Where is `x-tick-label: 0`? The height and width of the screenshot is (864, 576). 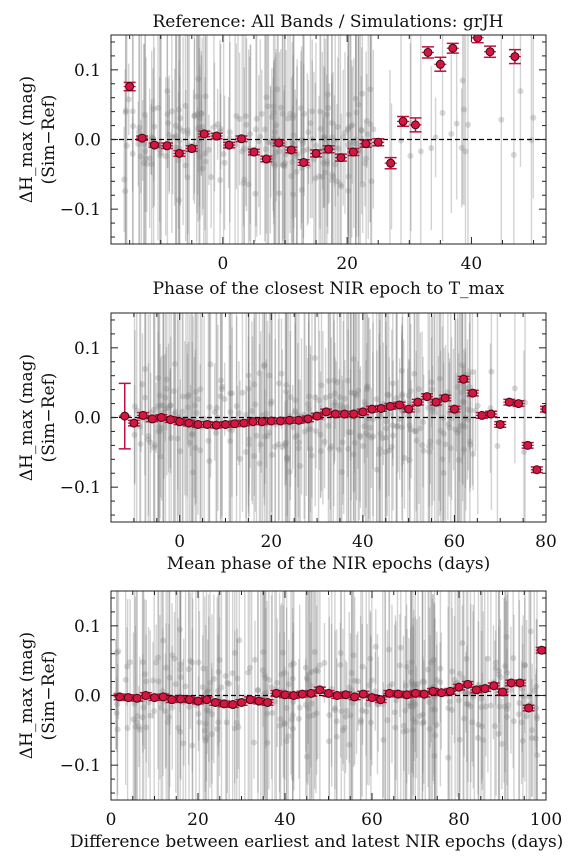
x-tick-label: 0 is located at coordinates (222, 264).